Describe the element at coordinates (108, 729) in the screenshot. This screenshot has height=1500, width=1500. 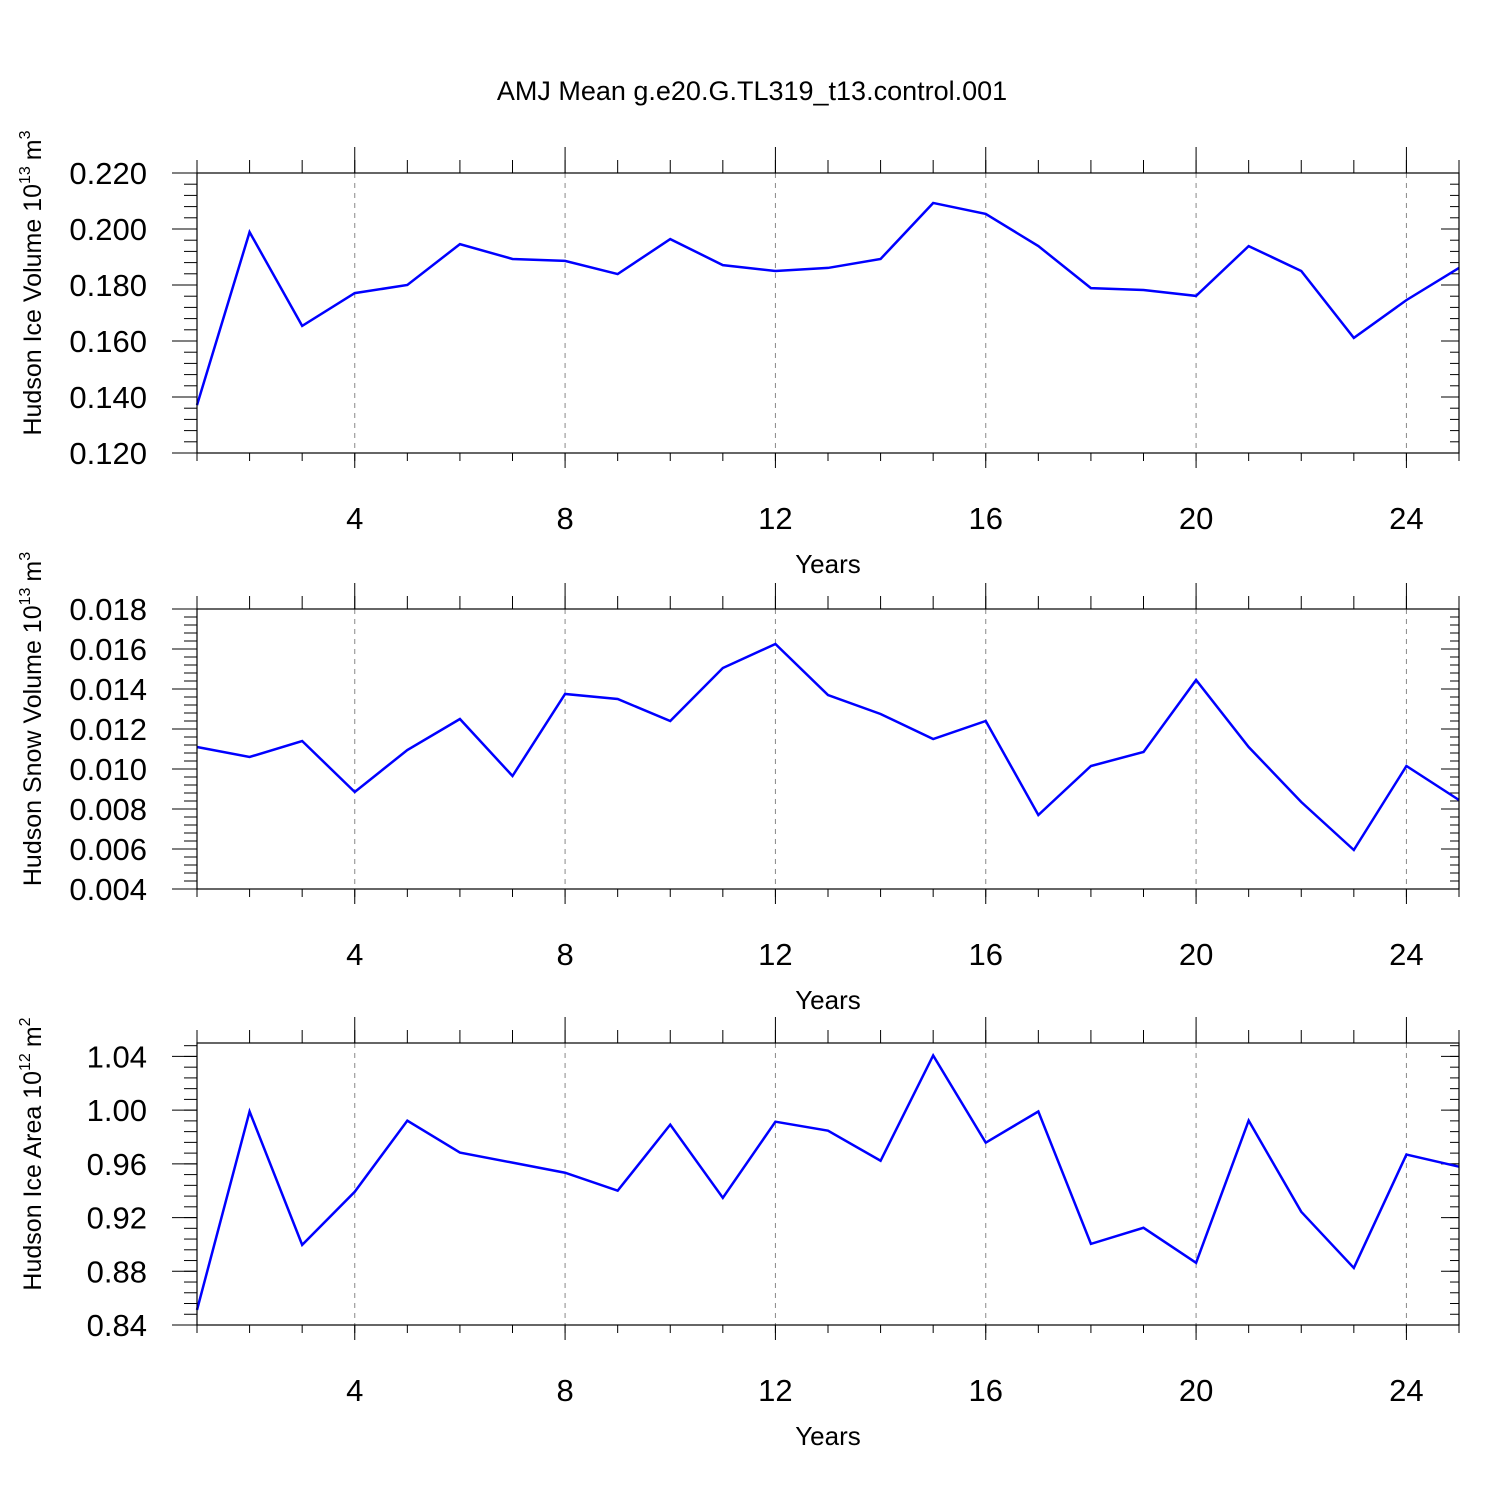
I see `y-tick-label: 0.012` at that location.